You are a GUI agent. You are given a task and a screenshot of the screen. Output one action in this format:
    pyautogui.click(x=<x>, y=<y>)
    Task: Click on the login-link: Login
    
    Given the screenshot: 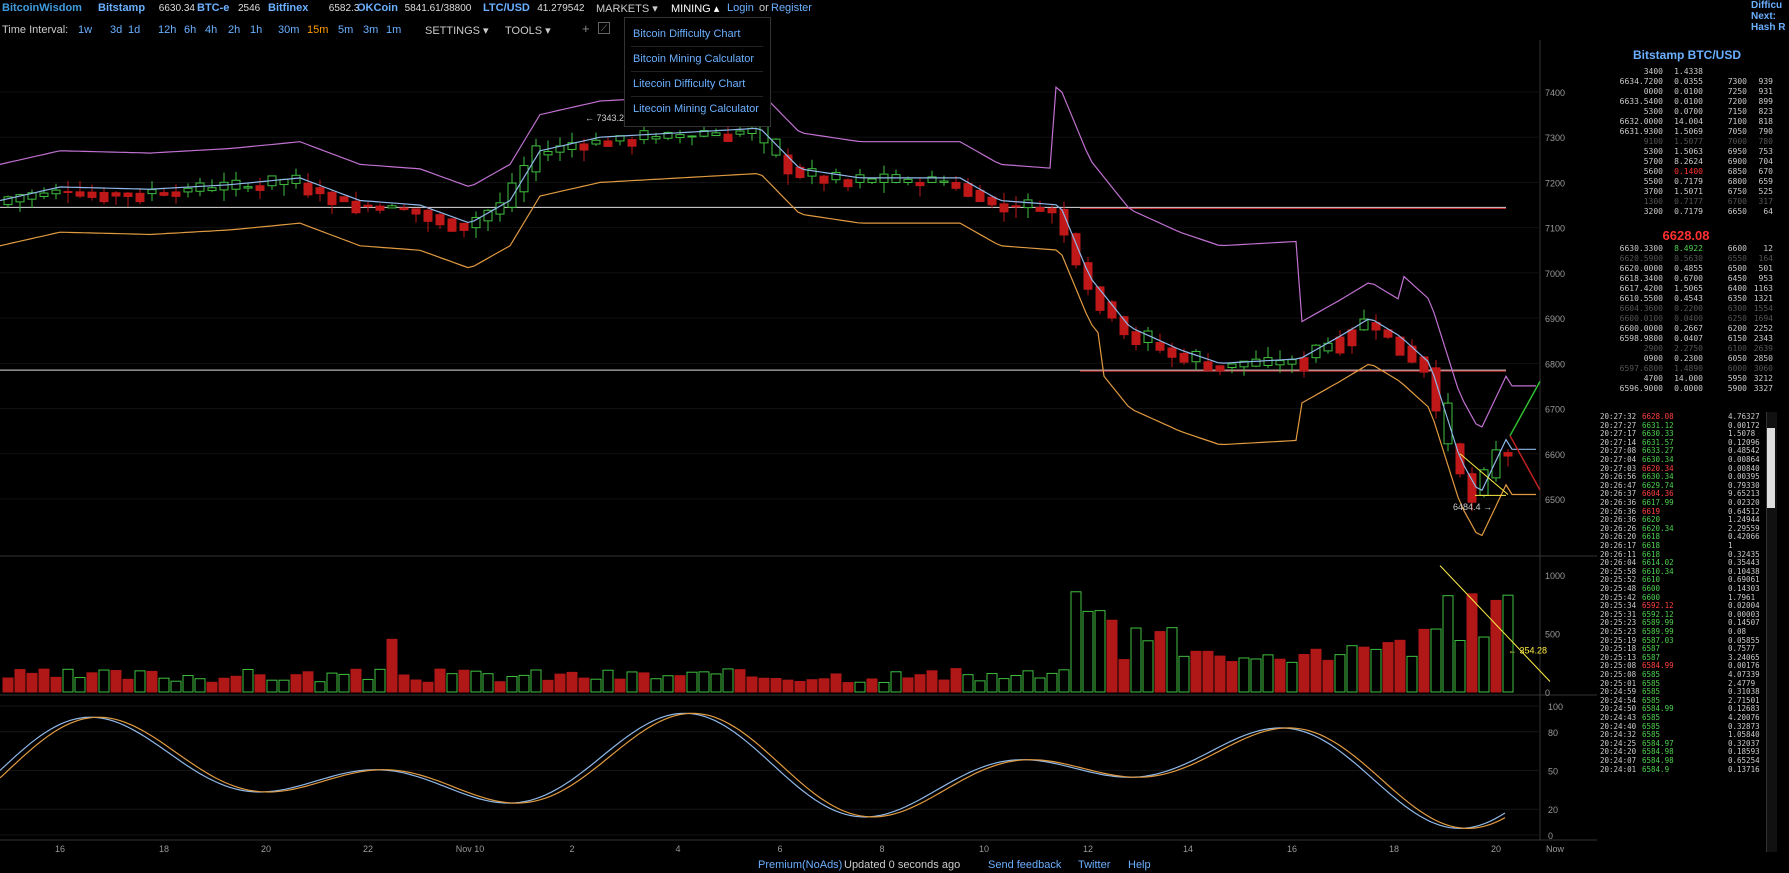 What is the action you would take?
    pyautogui.click(x=740, y=8)
    